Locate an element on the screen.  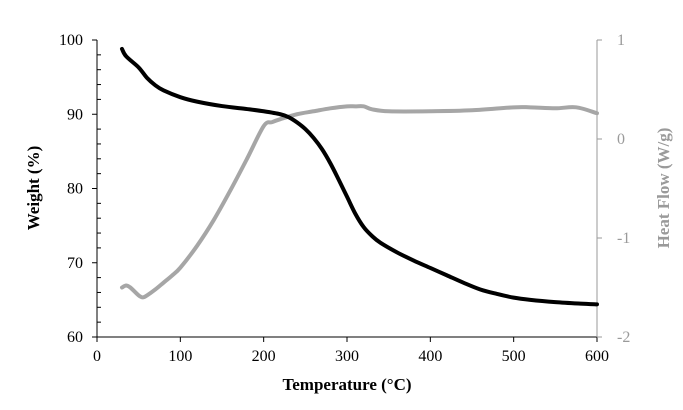
y-tick-label: 60 is located at coordinates (75, 337).